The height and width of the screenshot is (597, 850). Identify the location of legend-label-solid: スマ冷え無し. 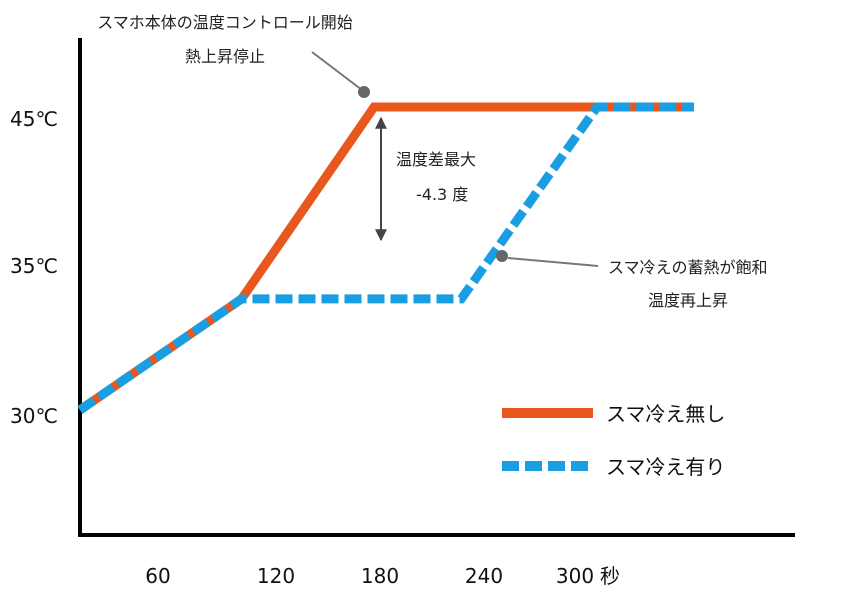
(665, 414).